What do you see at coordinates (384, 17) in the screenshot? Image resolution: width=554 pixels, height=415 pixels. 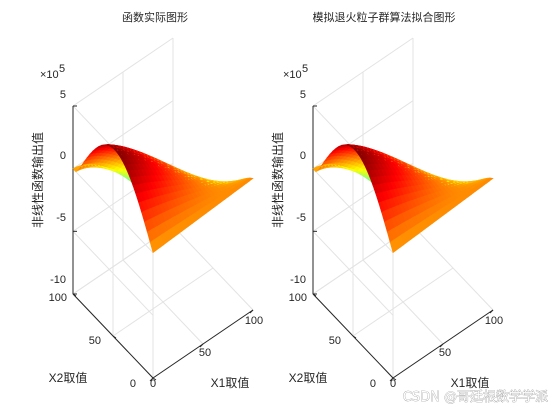 I see `chart-title: 模拟退火粒子群算法拟合图形` at bounding box center [384, 17].